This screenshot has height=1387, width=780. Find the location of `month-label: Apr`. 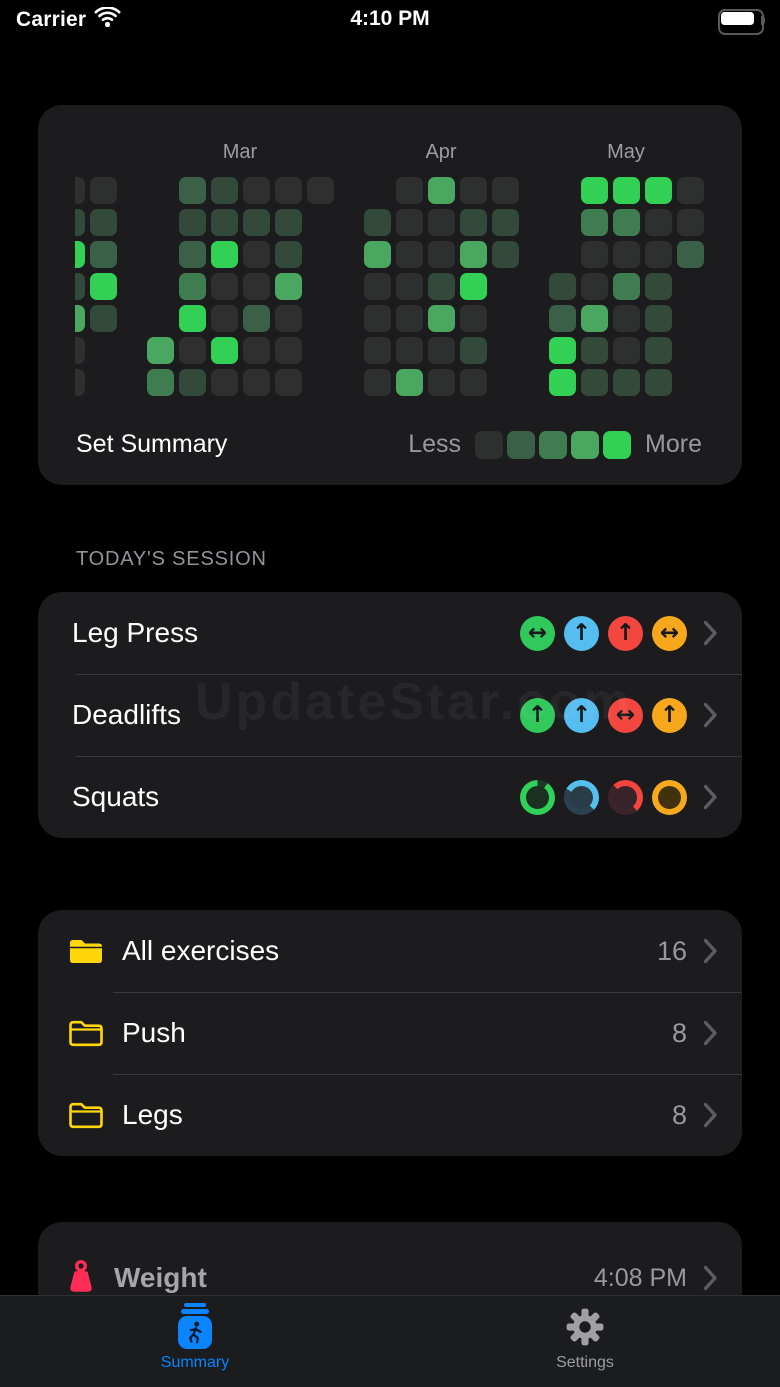

month-label: Apr is located at coordinates (441, 152).